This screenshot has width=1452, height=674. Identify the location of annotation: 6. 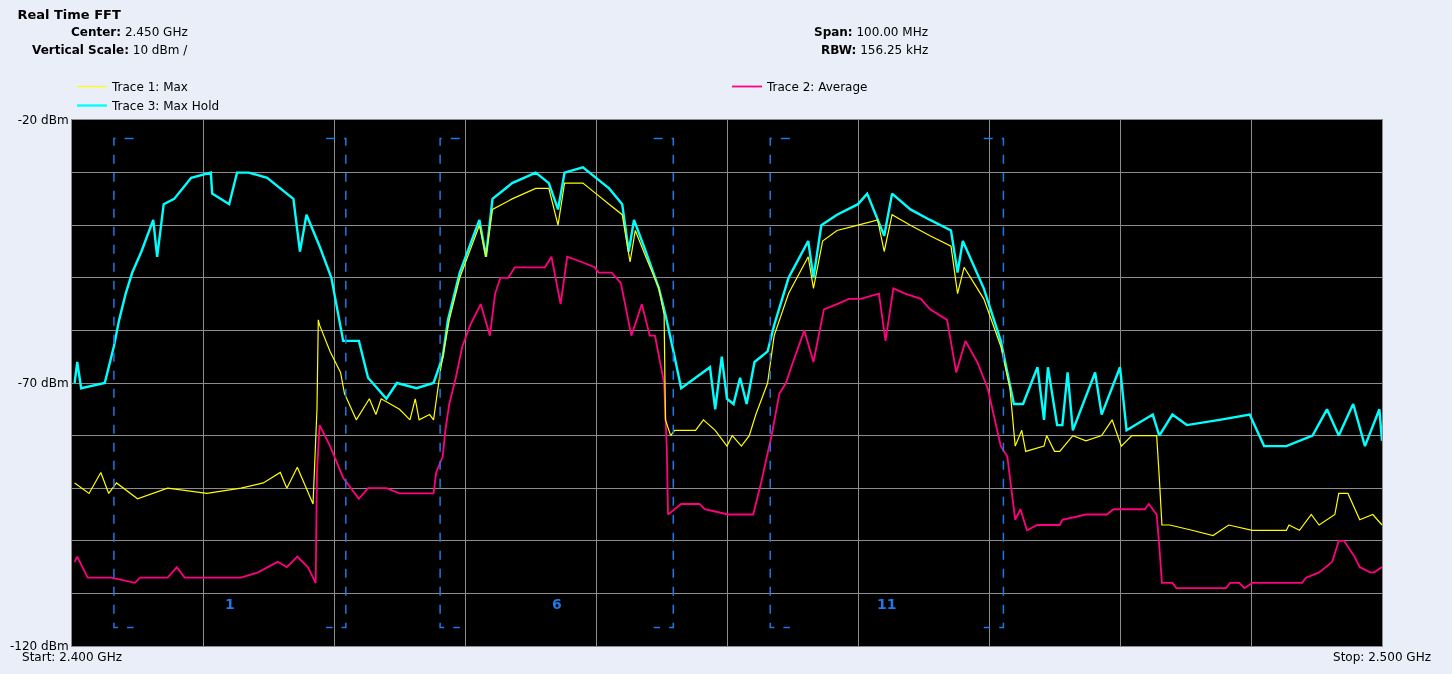
(557, 604).